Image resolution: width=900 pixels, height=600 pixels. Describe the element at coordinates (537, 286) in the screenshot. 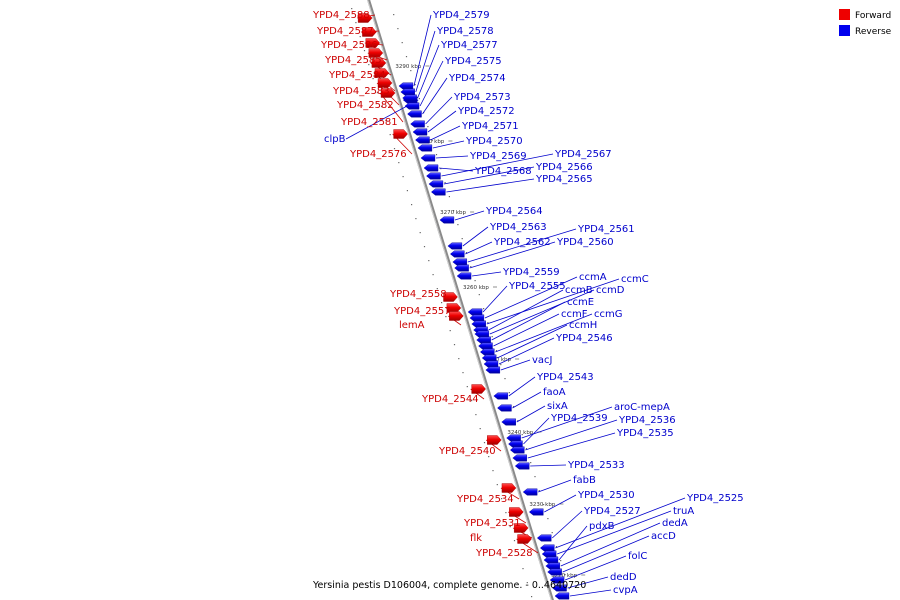

I see `gene-label-reverse: YPD4_2555` at that location.